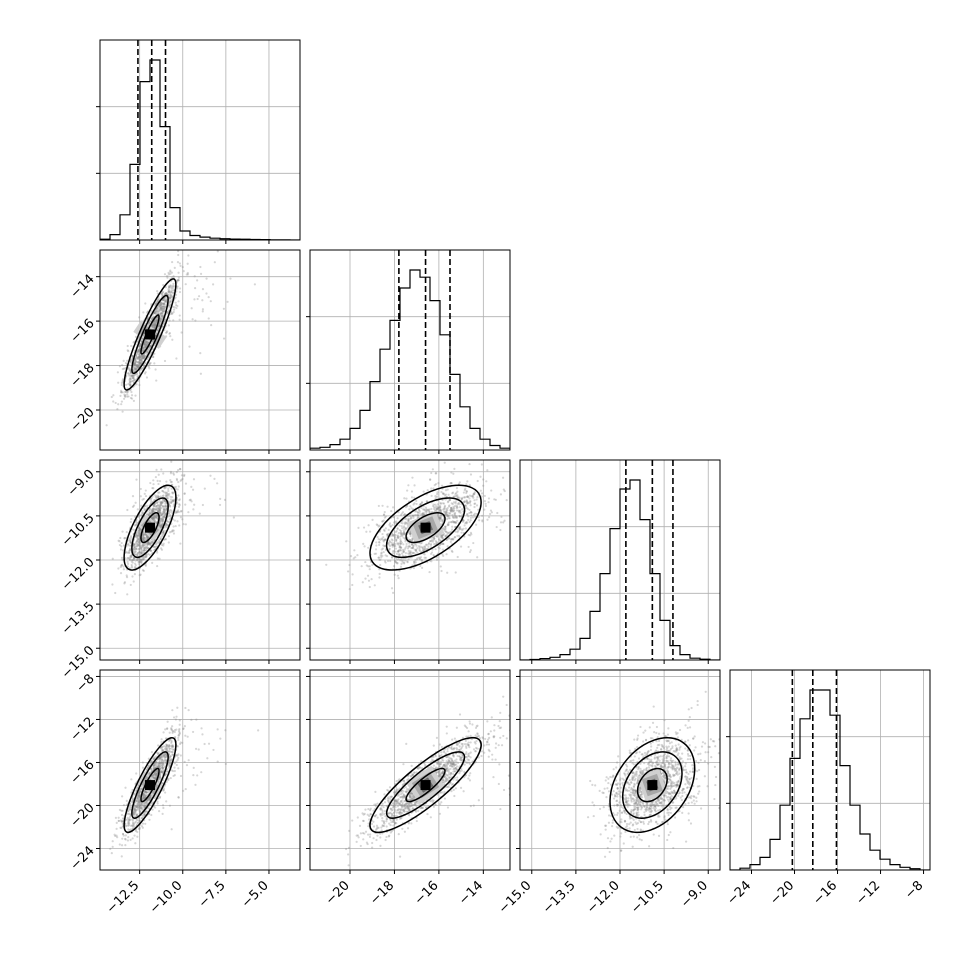  I want to click on x-tick-label: −13.5, so click(559, 897).